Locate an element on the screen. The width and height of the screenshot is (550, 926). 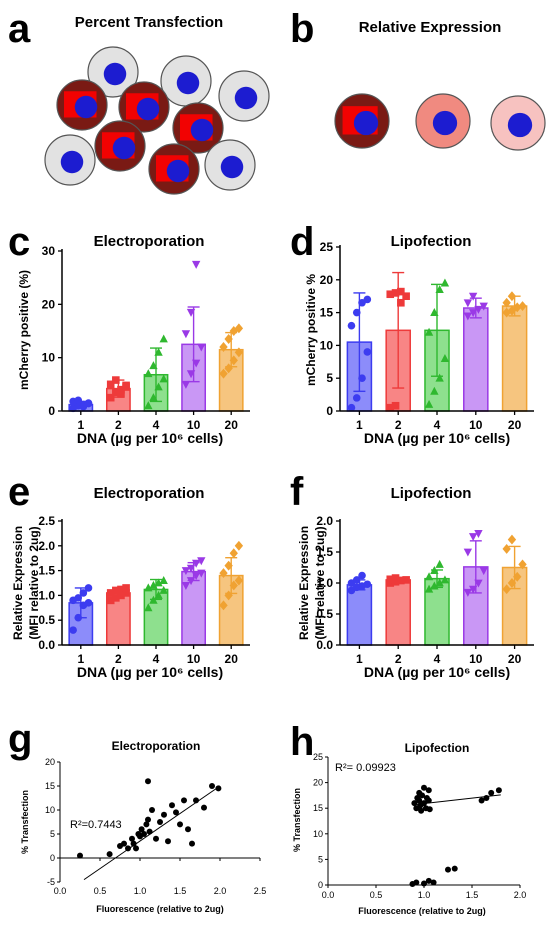
y-tick-h-2: 5 is located at coordinates (320, 859).